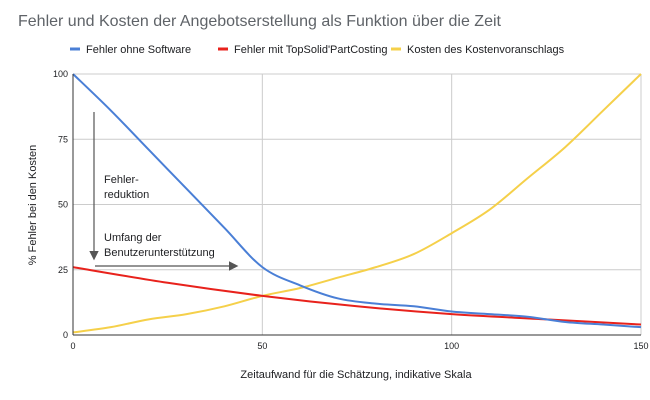 Image resolution: width=650 pixels, height=400 pixels. I want to click on annotation-reduction-line2: reduktion, so click(126, 195).